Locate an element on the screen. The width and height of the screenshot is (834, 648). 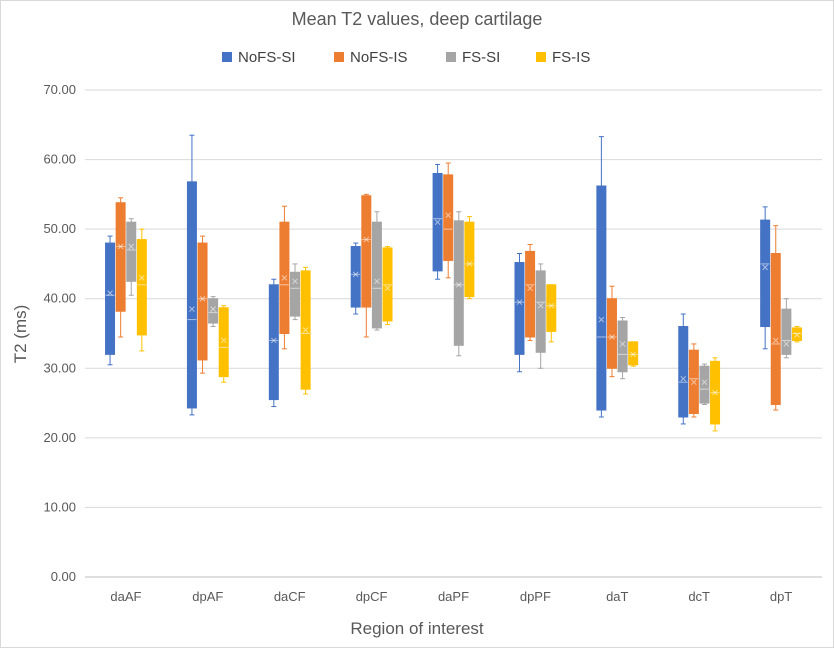
y-axis-title: T2 (ms) is located at coordinates (20, 334).